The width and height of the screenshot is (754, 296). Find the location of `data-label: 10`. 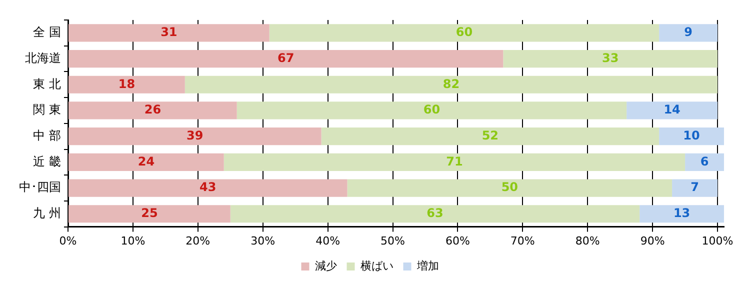

data-label: 10 is located at coordinates (691, 135).